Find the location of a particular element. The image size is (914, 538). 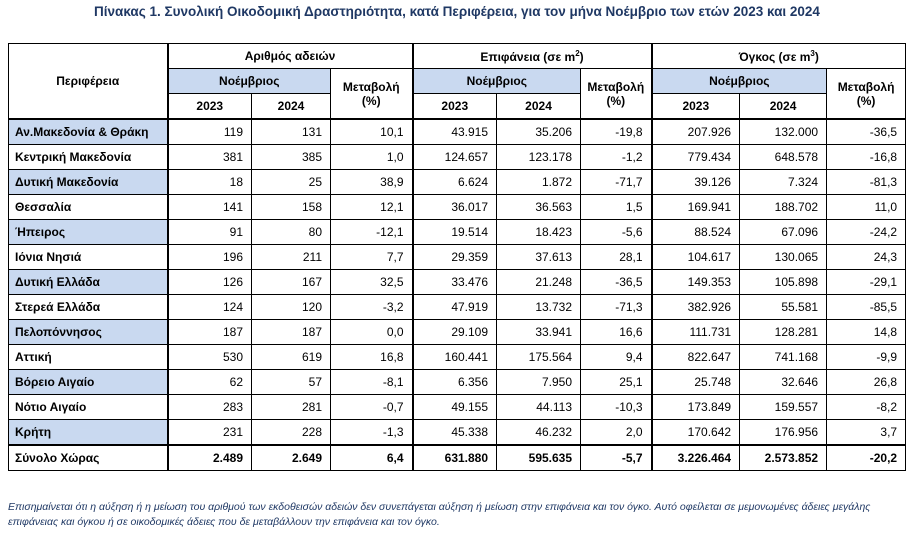

cell-s24: 1.872 is located at coordinates (539, 182).